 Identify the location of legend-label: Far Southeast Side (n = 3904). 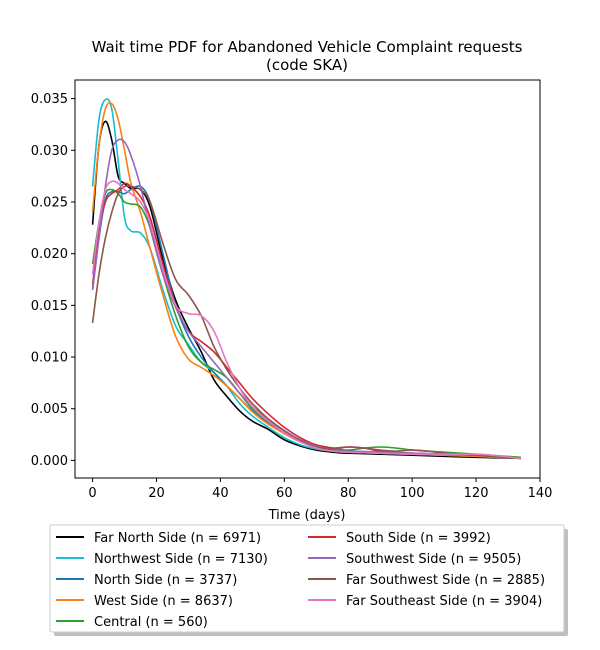
(444, 601).